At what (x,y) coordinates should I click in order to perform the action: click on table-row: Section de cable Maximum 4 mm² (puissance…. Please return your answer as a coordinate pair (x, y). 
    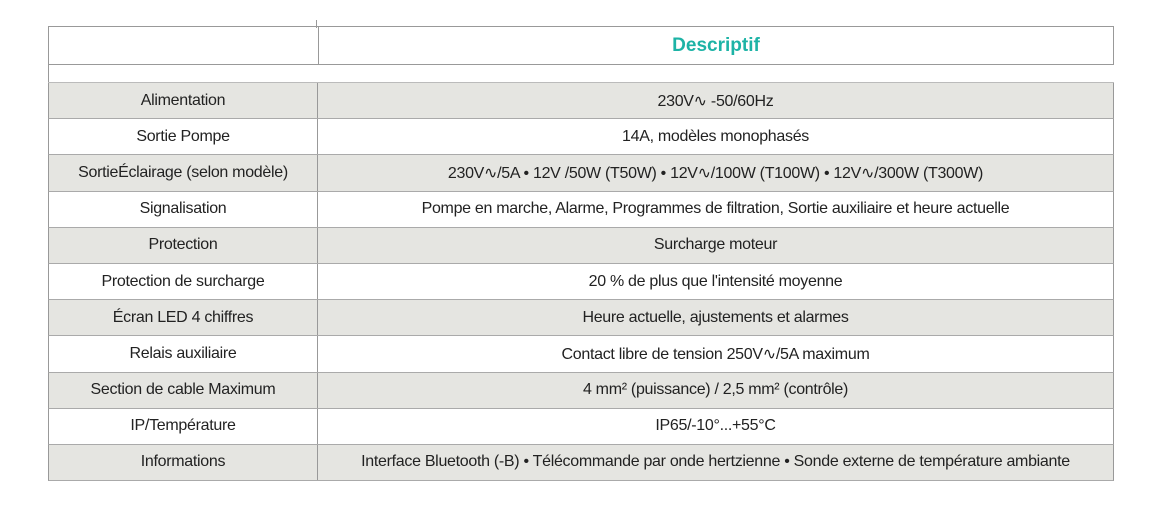
    Looking at the image, I should click on (581, 390).